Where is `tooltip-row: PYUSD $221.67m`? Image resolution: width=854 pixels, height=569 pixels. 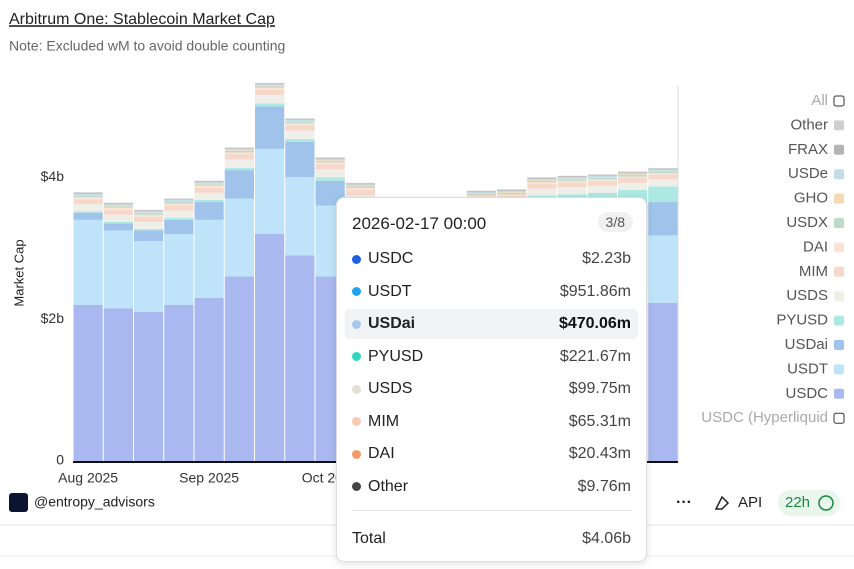
tooltip-row: PYUSD $221.67m is located at coordinates (491, 357).